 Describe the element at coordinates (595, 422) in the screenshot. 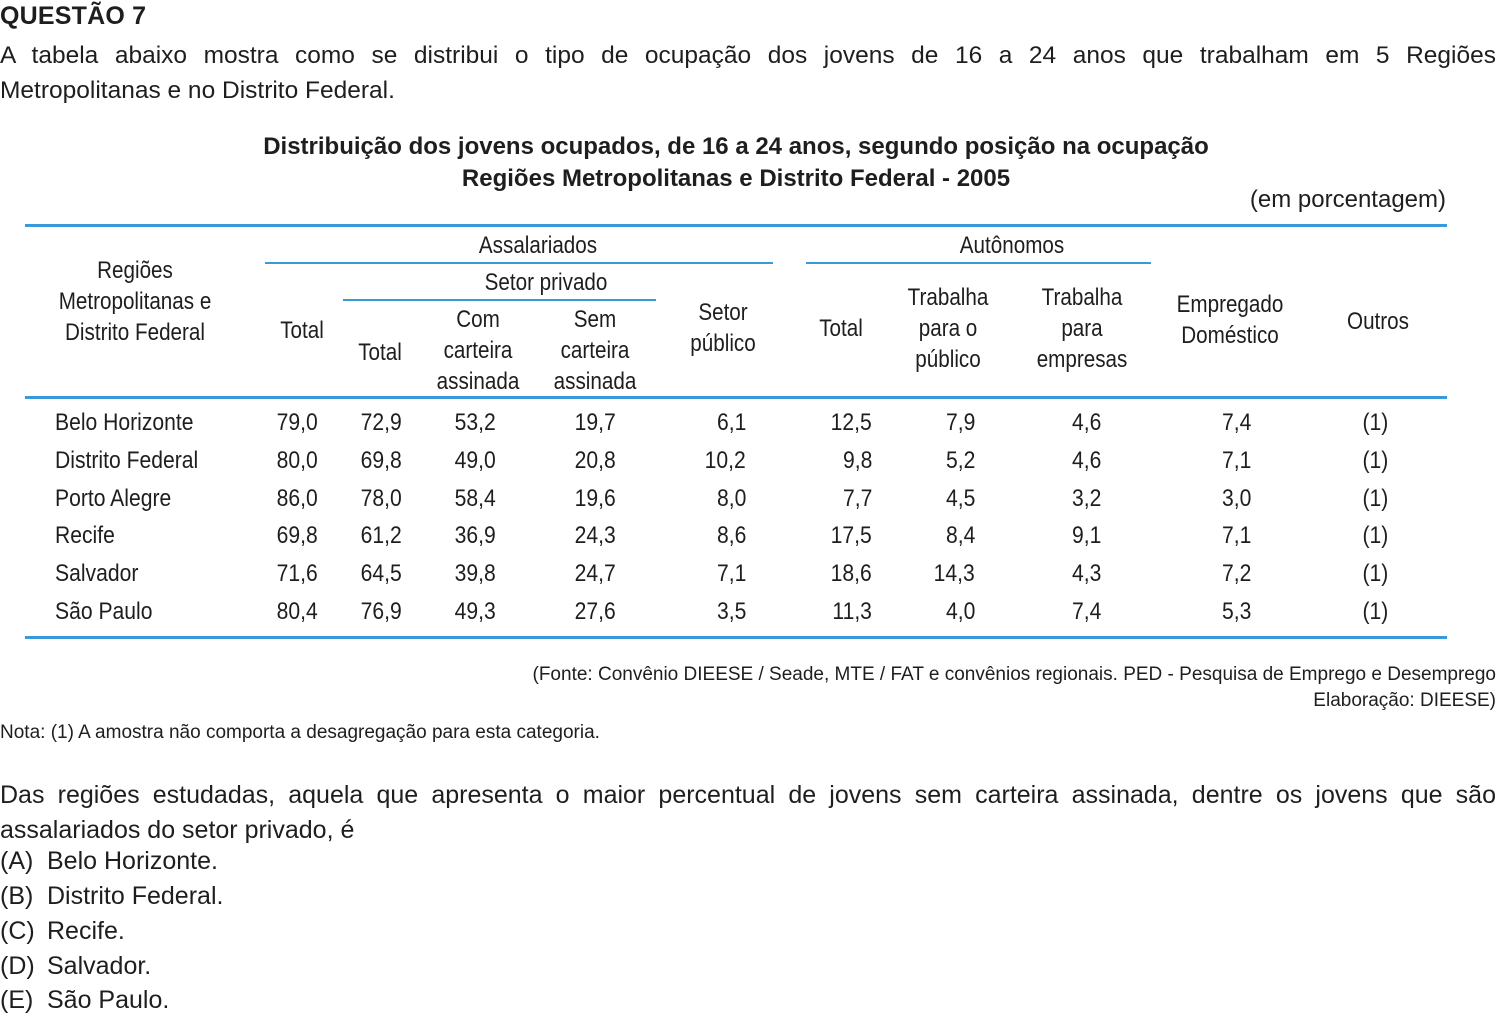

I see `value-cell: 19,7` at that location.